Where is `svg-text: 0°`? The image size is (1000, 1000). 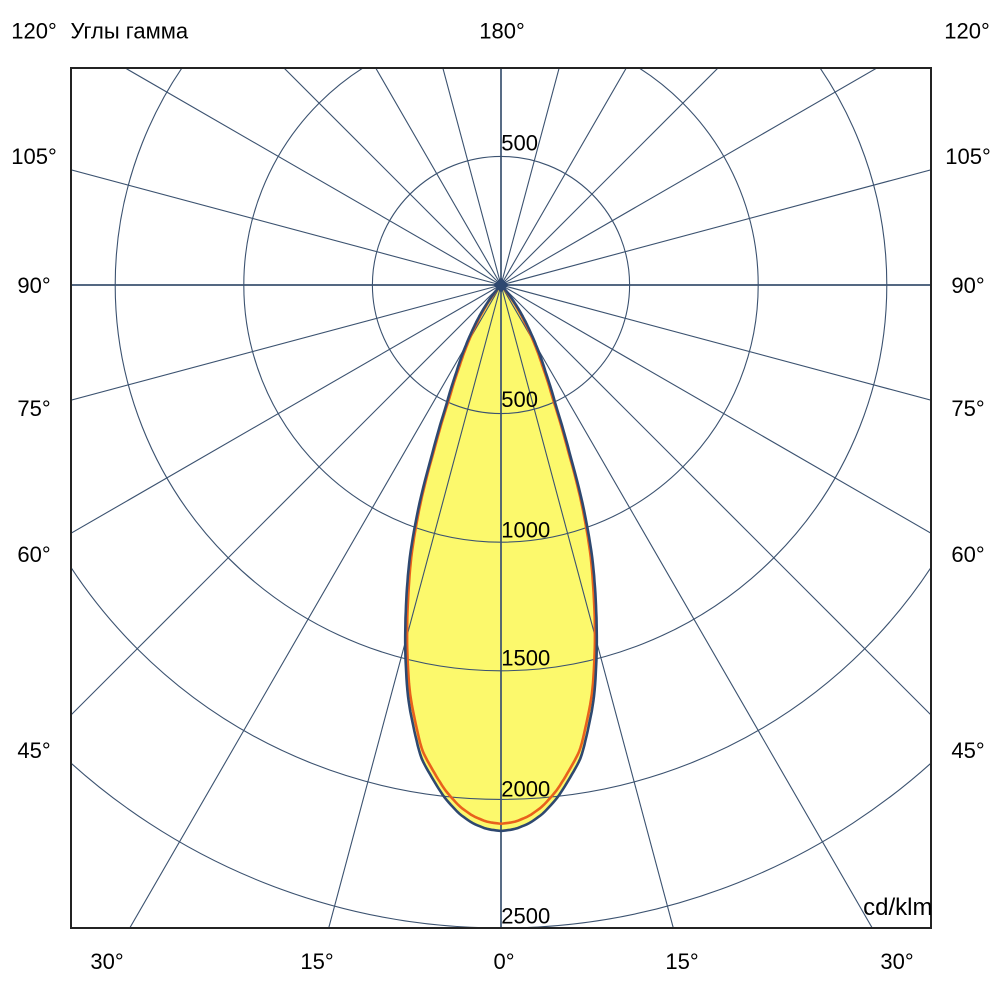
svg-text: 0° is located at coordinates (503, 961).